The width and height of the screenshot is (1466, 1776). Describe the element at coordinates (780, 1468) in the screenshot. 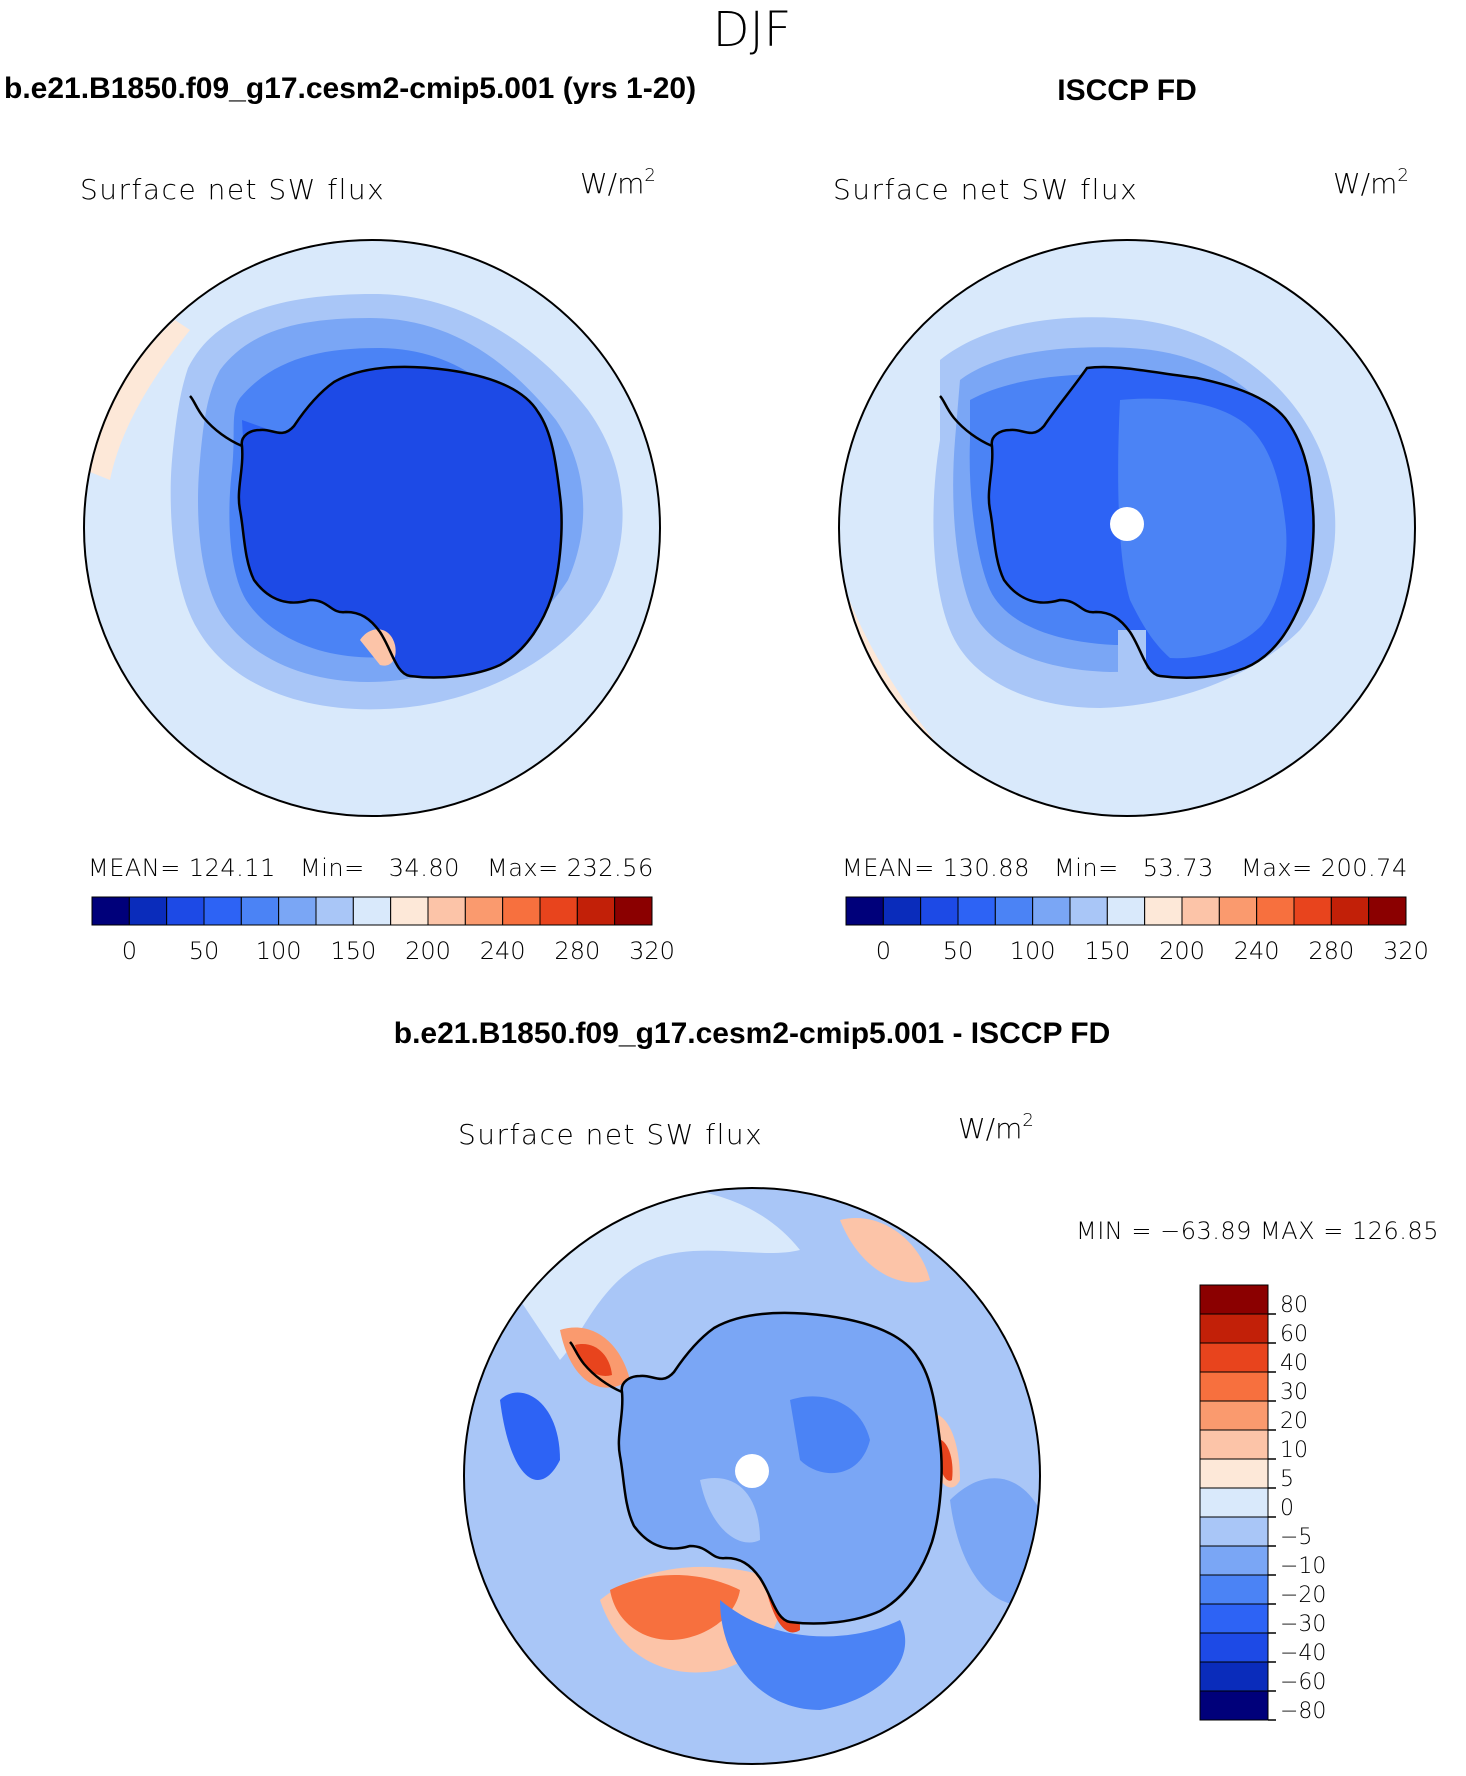

I see `panel-diff-coastline` at that location.